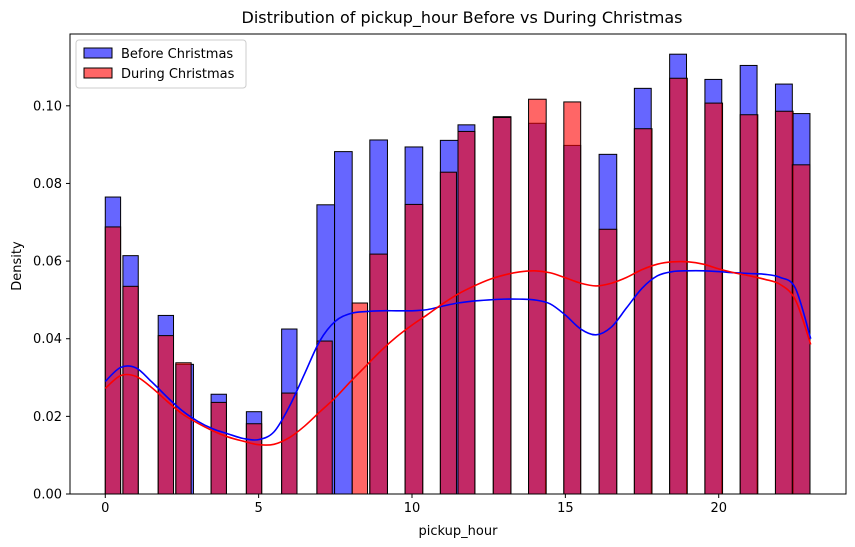 The width and height of the screenshot is (855, 547). I want to click on legend-box, so click(161, 64).